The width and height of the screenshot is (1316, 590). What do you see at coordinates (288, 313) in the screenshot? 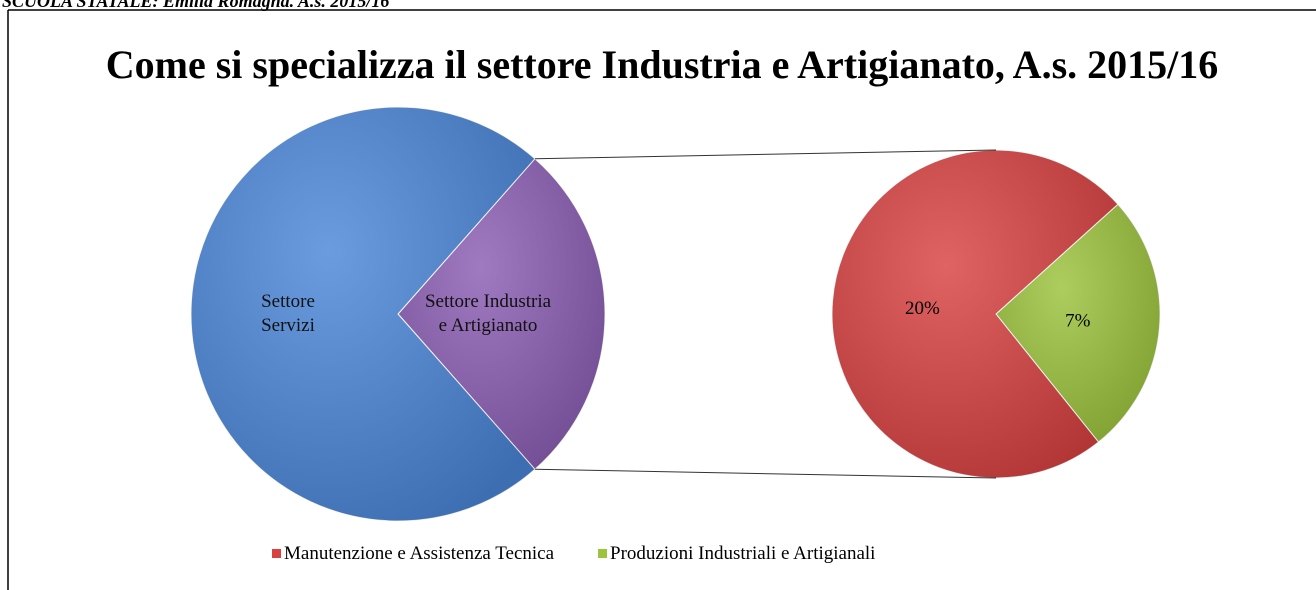
I see `slice-label: Settore Servizi` at bounding box center [288, 313].